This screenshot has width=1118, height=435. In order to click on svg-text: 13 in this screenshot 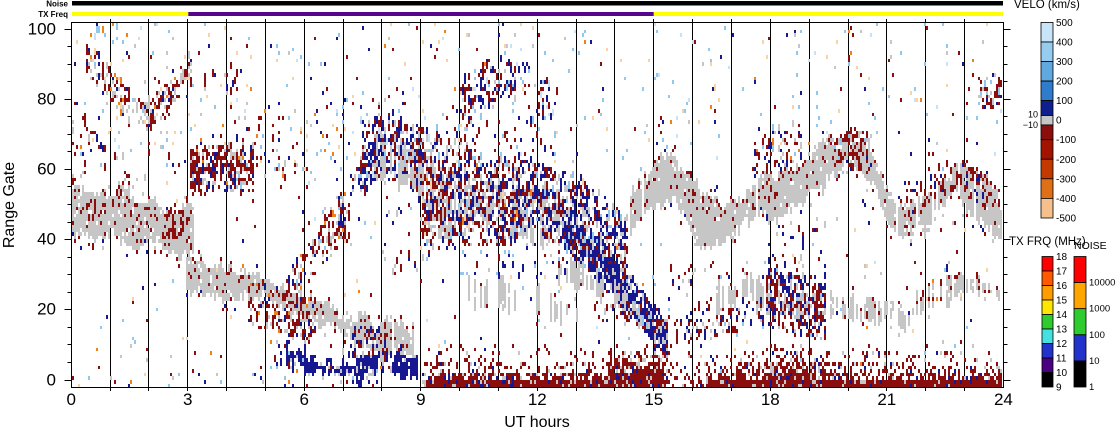, I will do `click(1062, 330)`.